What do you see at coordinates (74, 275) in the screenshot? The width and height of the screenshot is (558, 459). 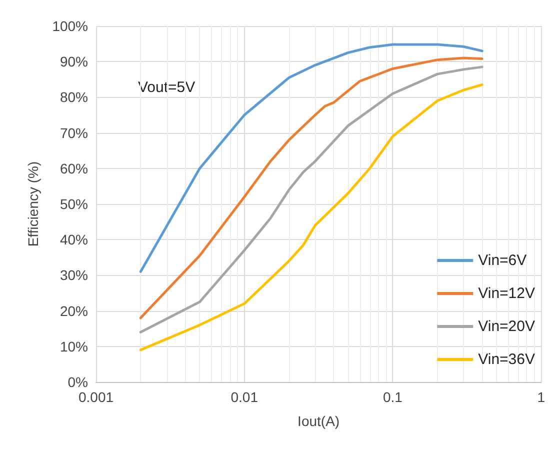 I see `y-tick-label: 30%` at bounding box center [74, 275].